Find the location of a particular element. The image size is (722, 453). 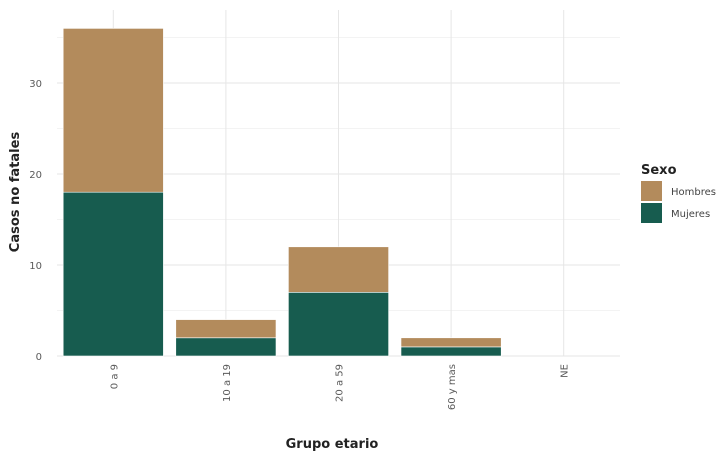

x-tick-label: NE is located at coordinates (565, 371).